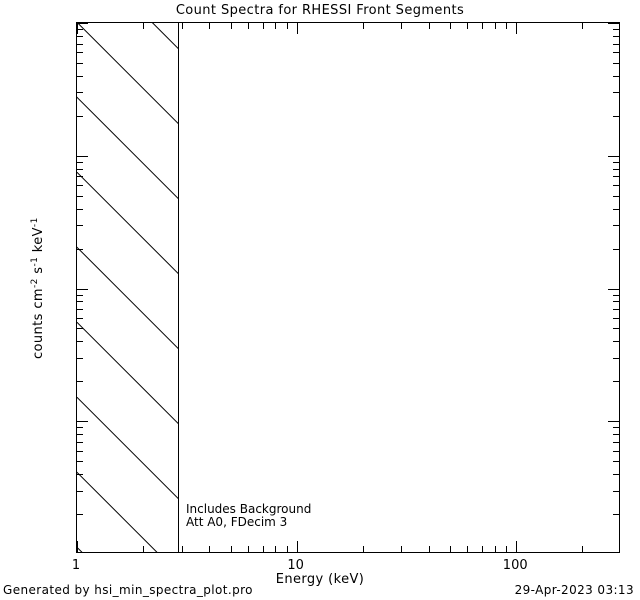 The image size is (640, 600). I want to click on y-axis-label-exponent: -2, so click(34, 283).